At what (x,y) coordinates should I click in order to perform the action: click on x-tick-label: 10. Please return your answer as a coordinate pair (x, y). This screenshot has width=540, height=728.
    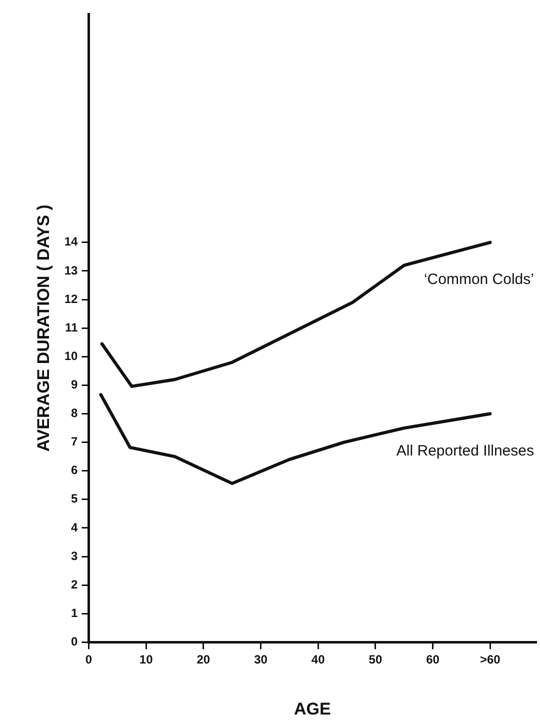
    Looking at the image, I should click on (146, 659).